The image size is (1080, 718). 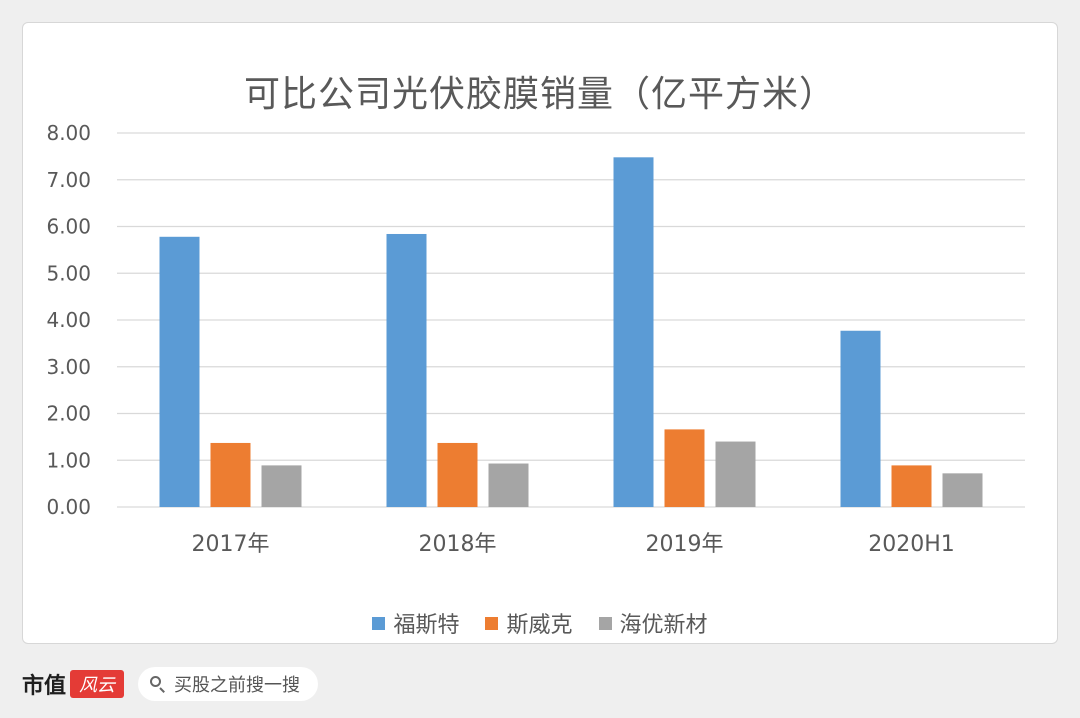 I want to click on chart-title: 可比公司光伏胶膜销量（亿平方米）, so click(x=539, y=94).